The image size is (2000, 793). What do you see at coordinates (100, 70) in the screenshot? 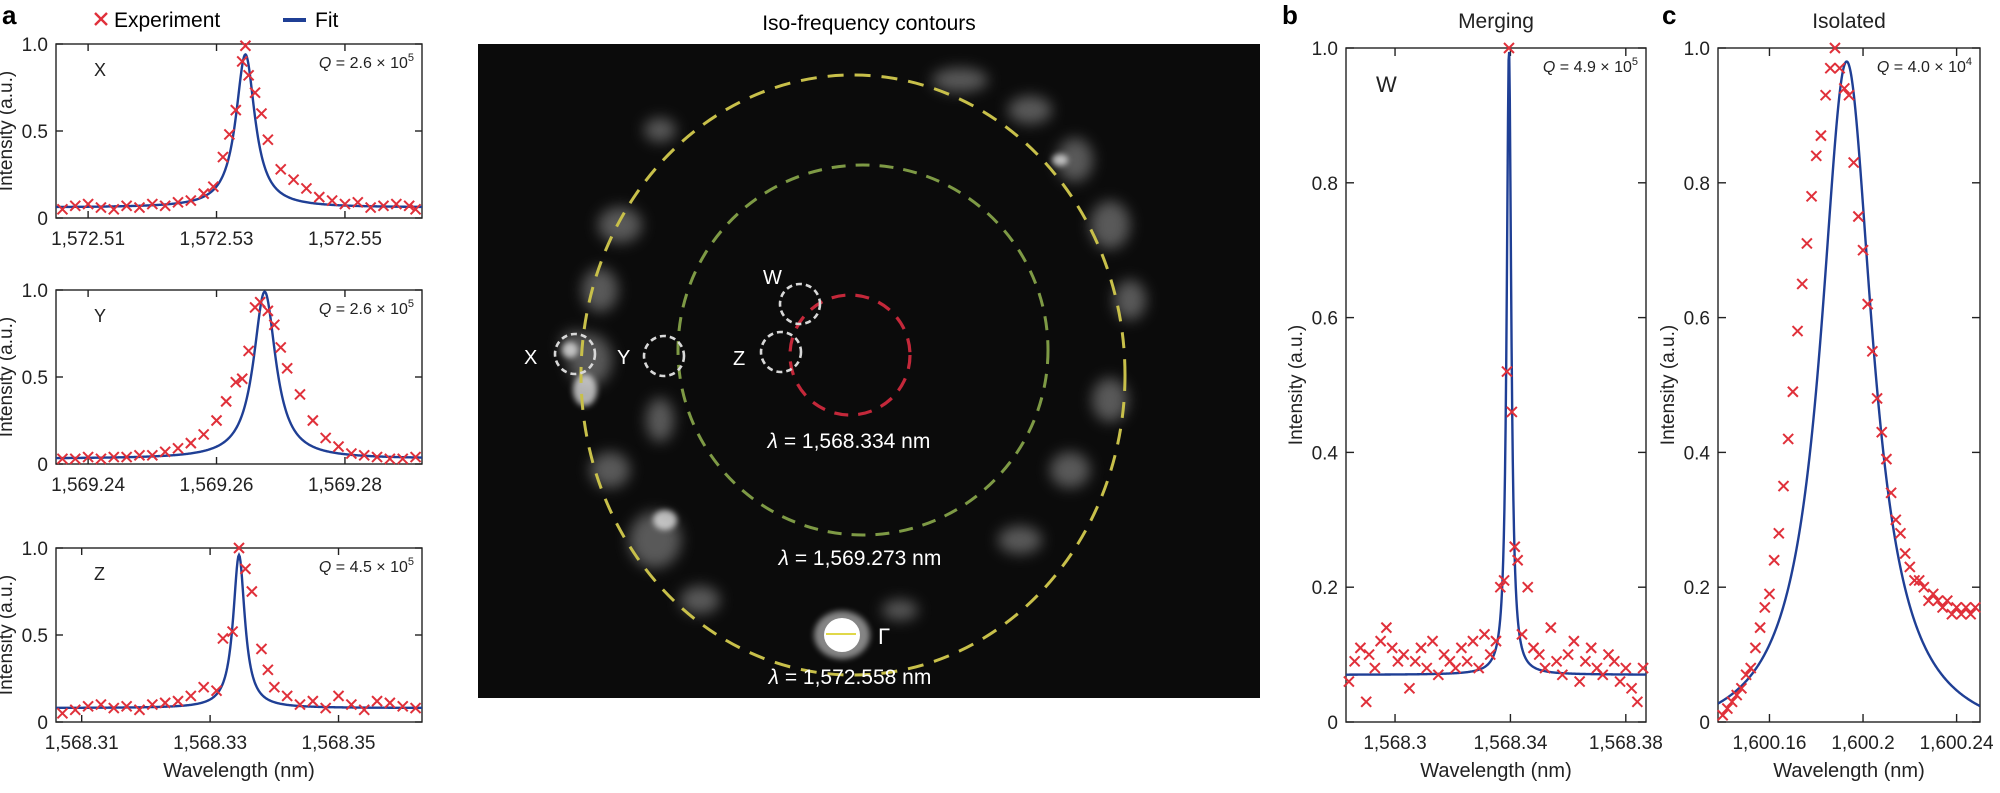
I see `mode-label: X` at bounding box center [100, 70].